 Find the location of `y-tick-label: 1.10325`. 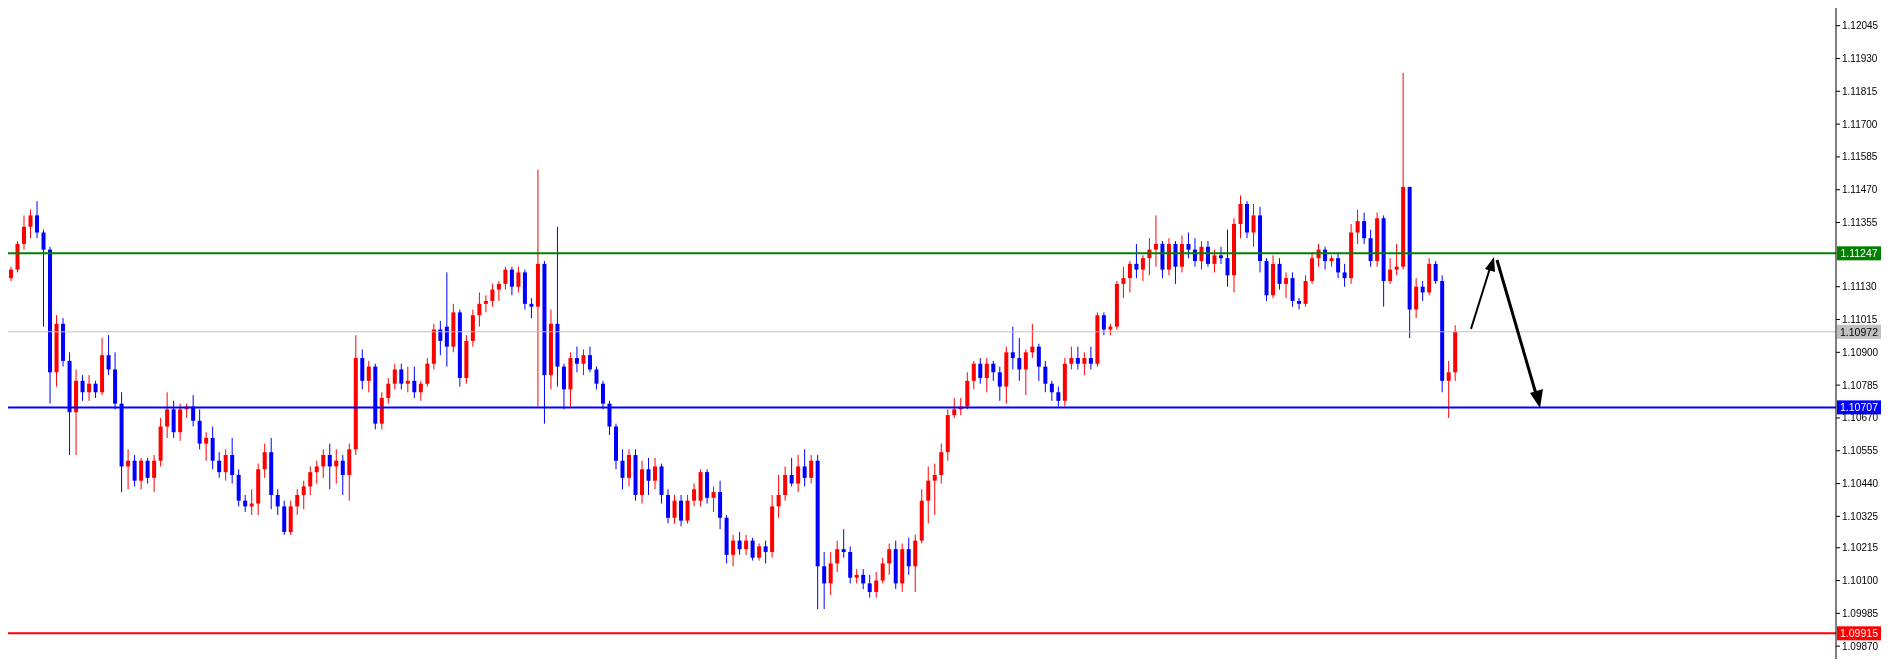

y-tick-label: 1.10325 is located at coordinates (1860, 516).